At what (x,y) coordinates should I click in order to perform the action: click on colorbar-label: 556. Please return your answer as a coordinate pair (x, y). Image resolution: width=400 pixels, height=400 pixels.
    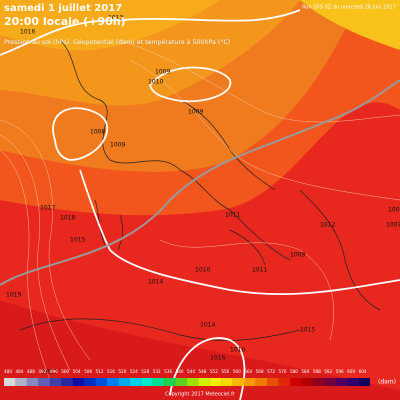
    Looking at the image, I should click on (225, 371).